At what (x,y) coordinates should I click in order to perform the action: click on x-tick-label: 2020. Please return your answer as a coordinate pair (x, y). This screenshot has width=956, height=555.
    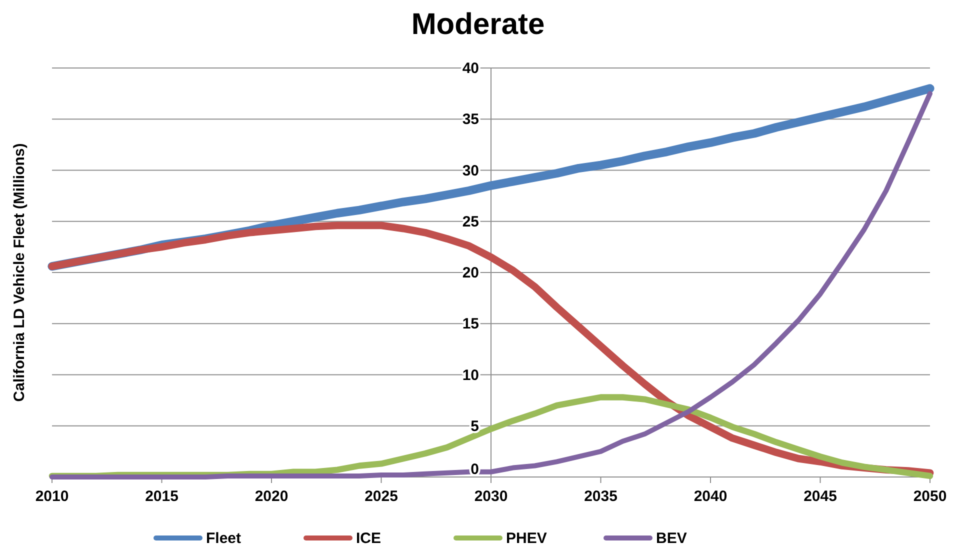
    Looking at the image, I should click on (271, 496).